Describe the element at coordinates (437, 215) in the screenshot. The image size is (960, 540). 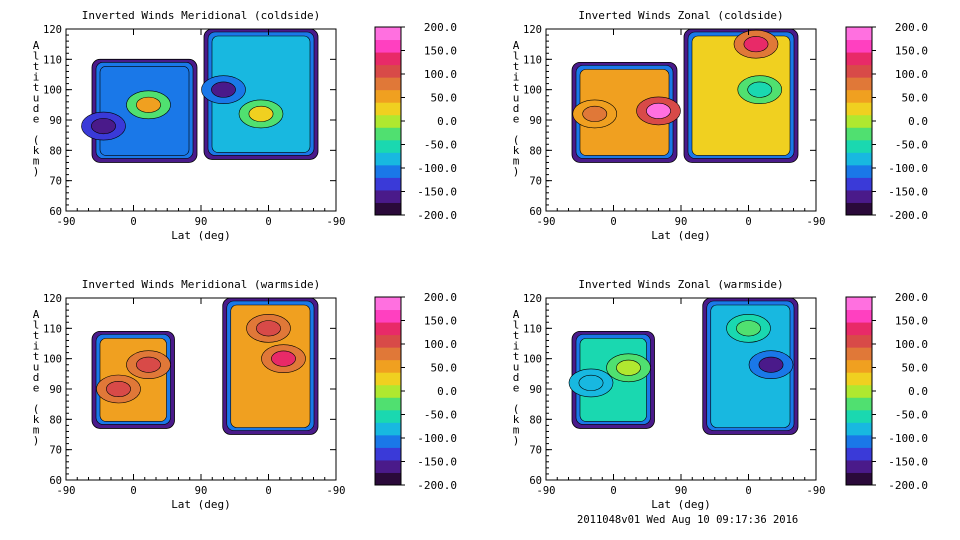
I see `colorbar-tick-label: -200.0` at that location.